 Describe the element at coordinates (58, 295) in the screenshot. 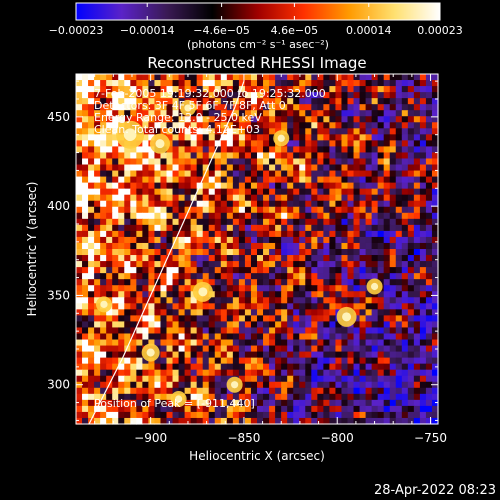

I see `y-tick-label: 350` at that location.